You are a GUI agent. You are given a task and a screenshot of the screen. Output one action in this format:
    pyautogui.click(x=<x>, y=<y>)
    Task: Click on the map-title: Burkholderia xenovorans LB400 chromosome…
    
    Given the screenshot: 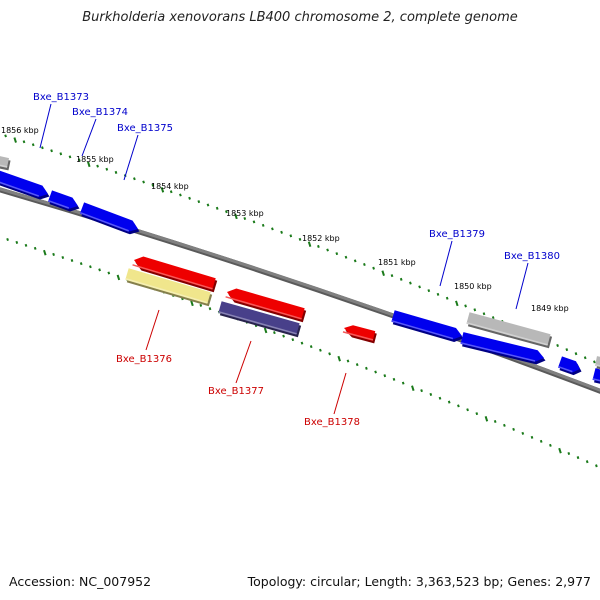 What is the action you would take?
    pyautogui.click(x=300, y=17)
    